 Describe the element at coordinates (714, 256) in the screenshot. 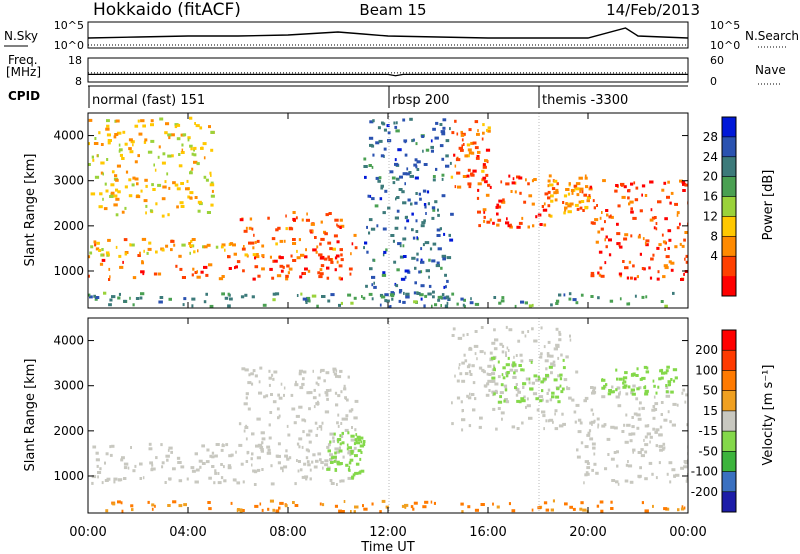

I see `colorbar-tick-label: 4` at that location.